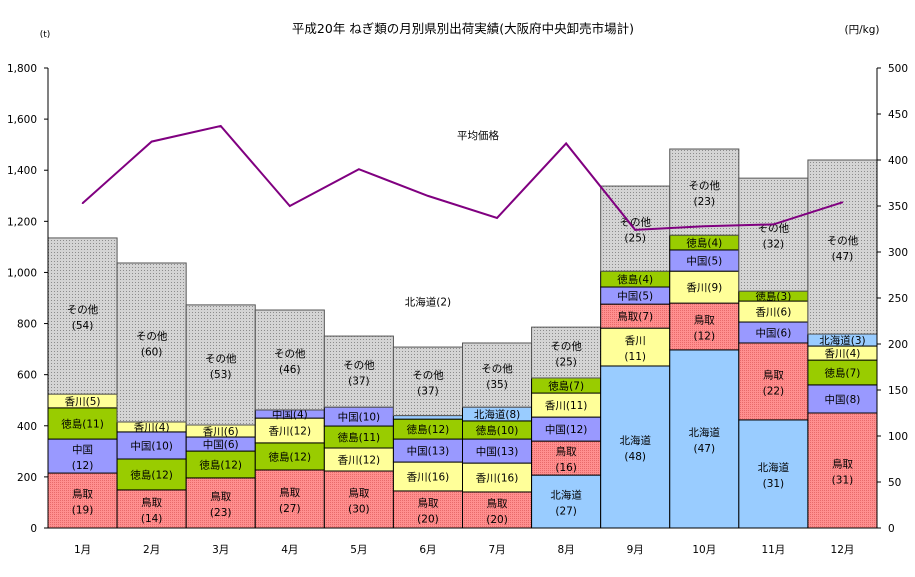 This screenshot has width=915, height=577. Describe the element at coordinates (566, 468) in the screenshot. I see `segment-pct-label: (16)` at that location.